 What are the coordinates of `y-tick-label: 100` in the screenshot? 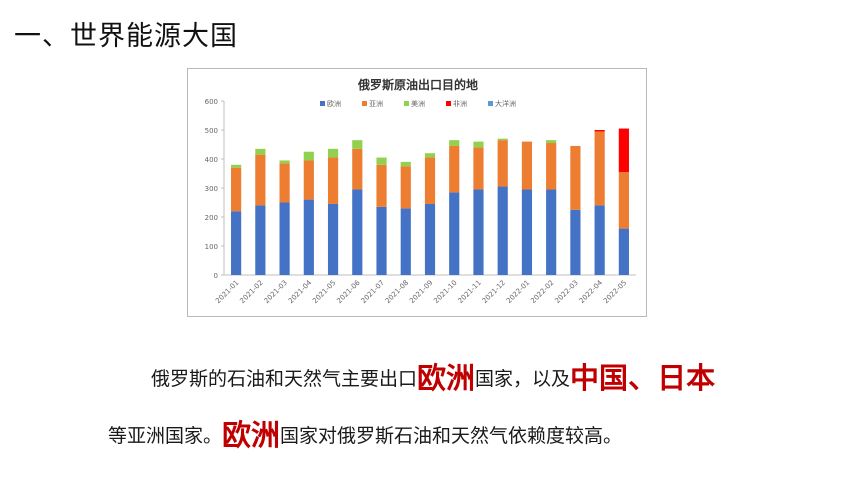 It's located at (211, 247).